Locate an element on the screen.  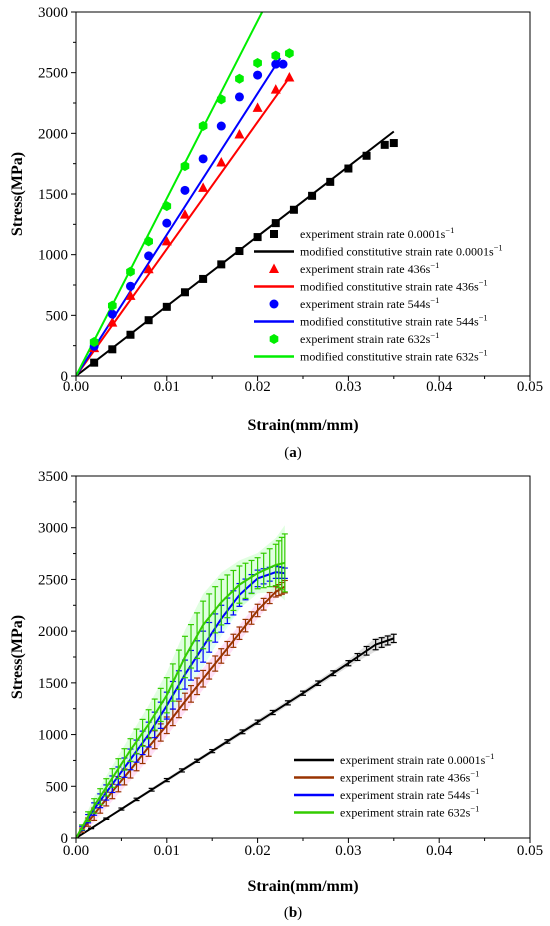
legend-item: modified constitutive strain rate 632s−1 is located at coordinates (371, 356).